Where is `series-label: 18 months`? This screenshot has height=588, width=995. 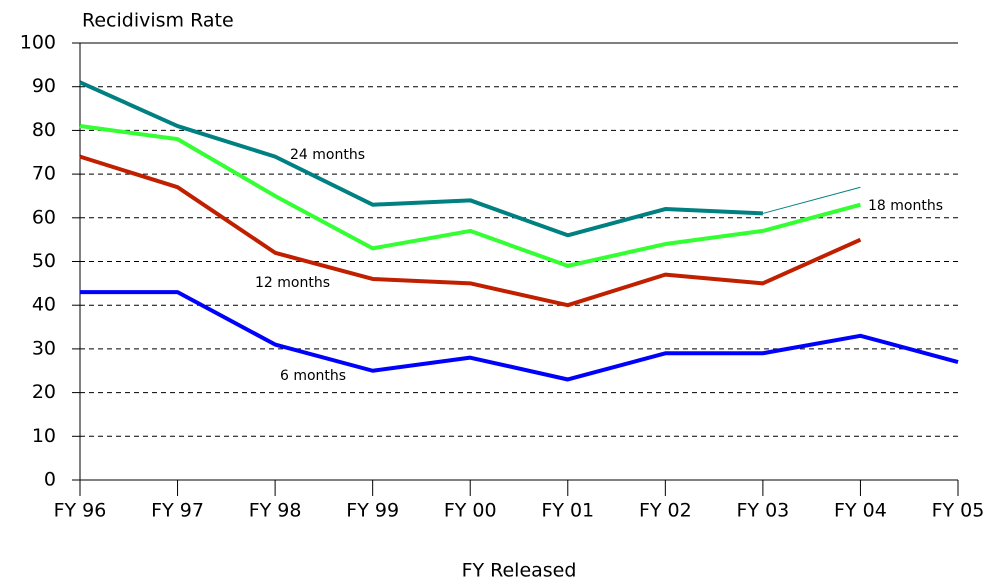
series-label: 18 months is located at coordinates (905, 206).